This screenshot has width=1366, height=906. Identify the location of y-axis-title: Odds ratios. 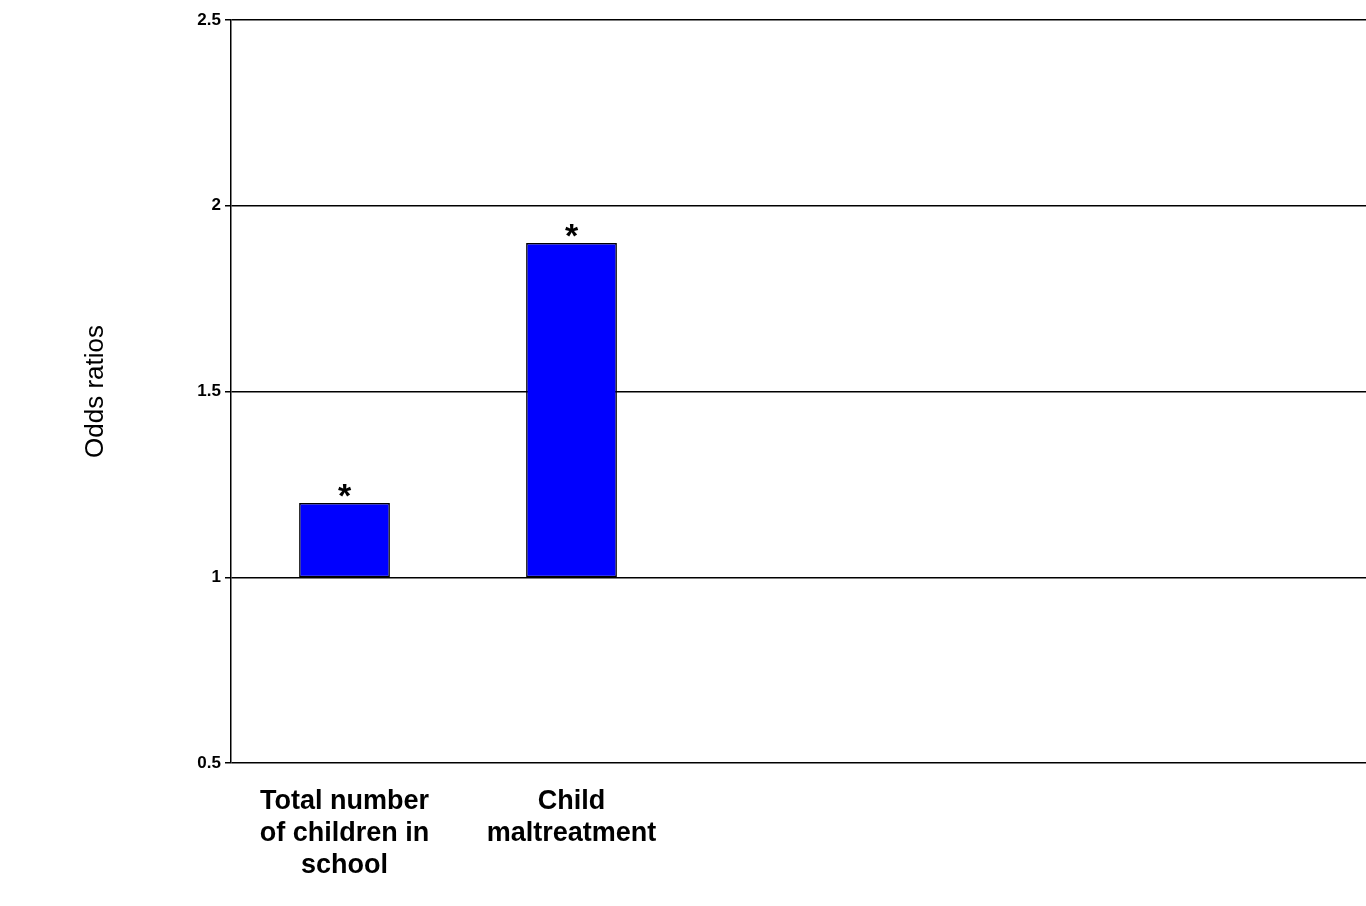
(93, 391).